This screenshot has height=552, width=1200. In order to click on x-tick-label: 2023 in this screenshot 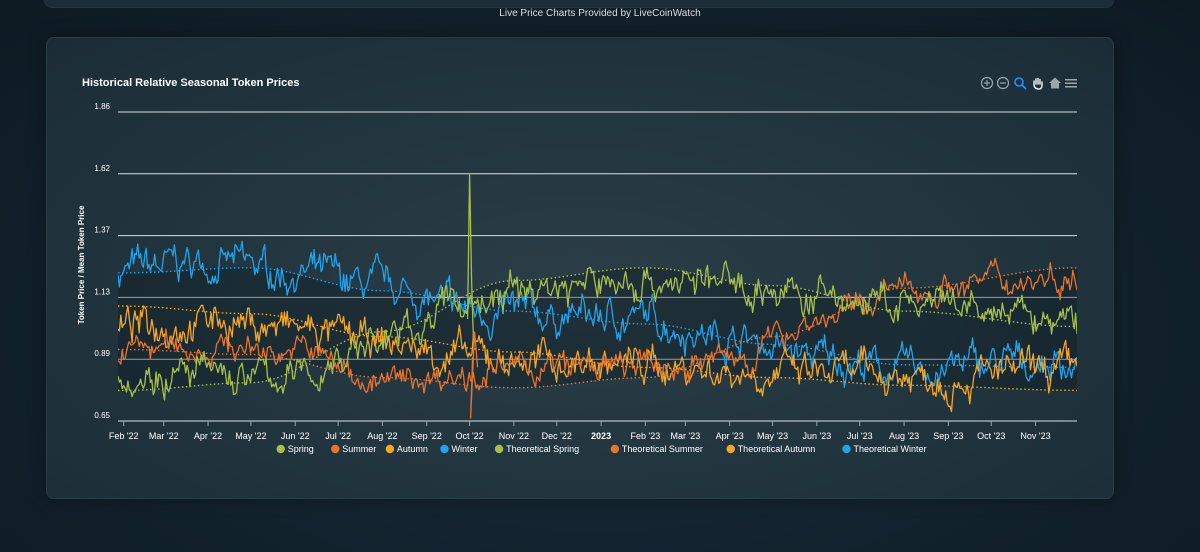, I will do `click(601, 436)`.